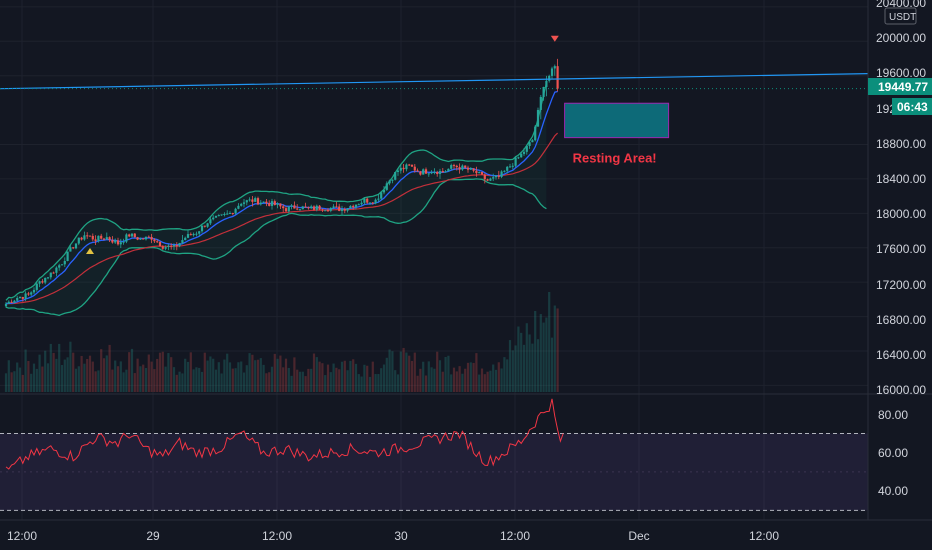 The height and width of the screenshot is (550, 932). What do you see at coordinates (893, 453) in the screenshot?
I see `rsi-axis: 80.00 60.00 40.00` at bounding box center [893, 453].